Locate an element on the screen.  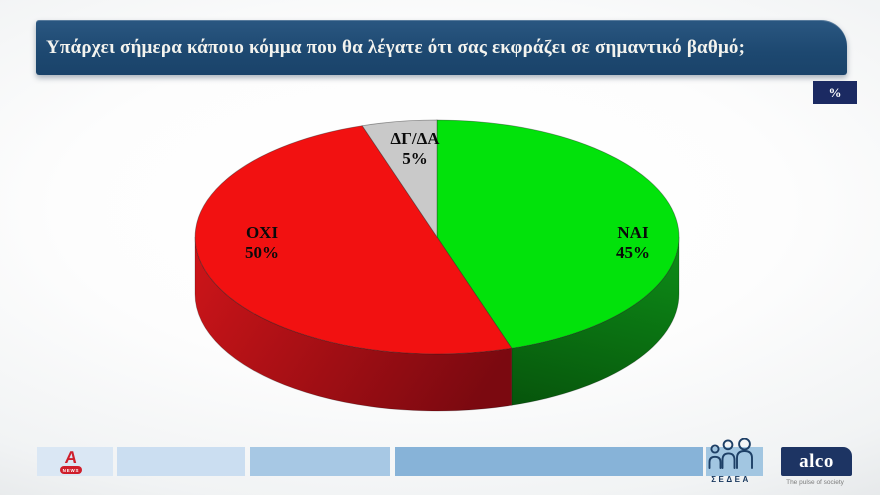
pie-slice-value: 45% is located at coordinates (633, 252).